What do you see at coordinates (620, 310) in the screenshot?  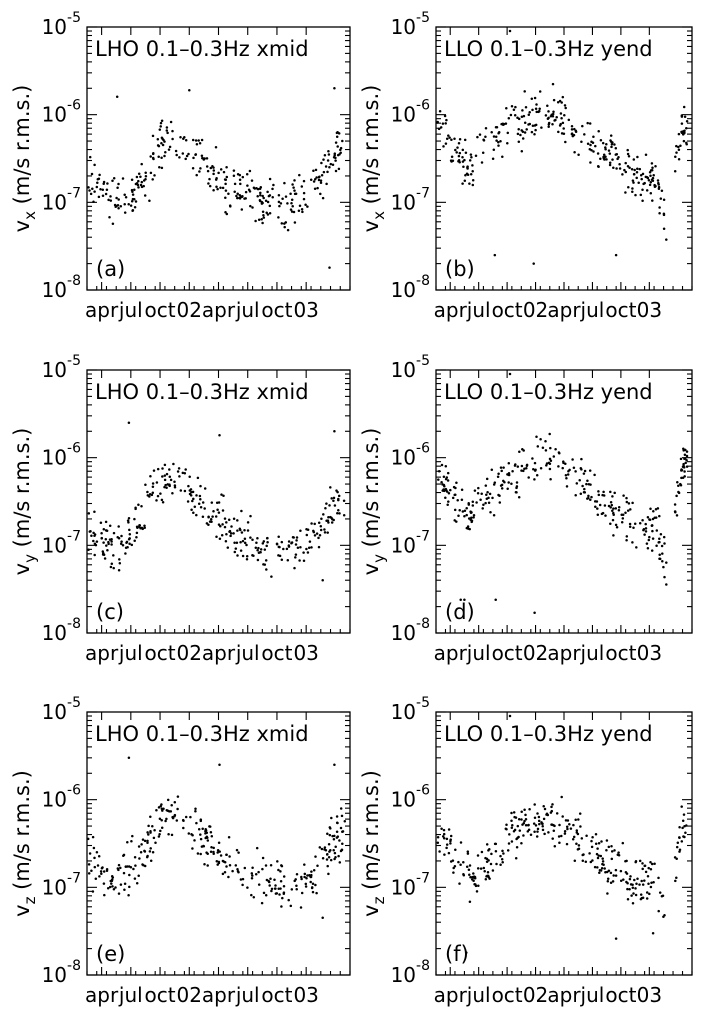 I see `x-tick-label: oct` at bounding box center [620, 310].